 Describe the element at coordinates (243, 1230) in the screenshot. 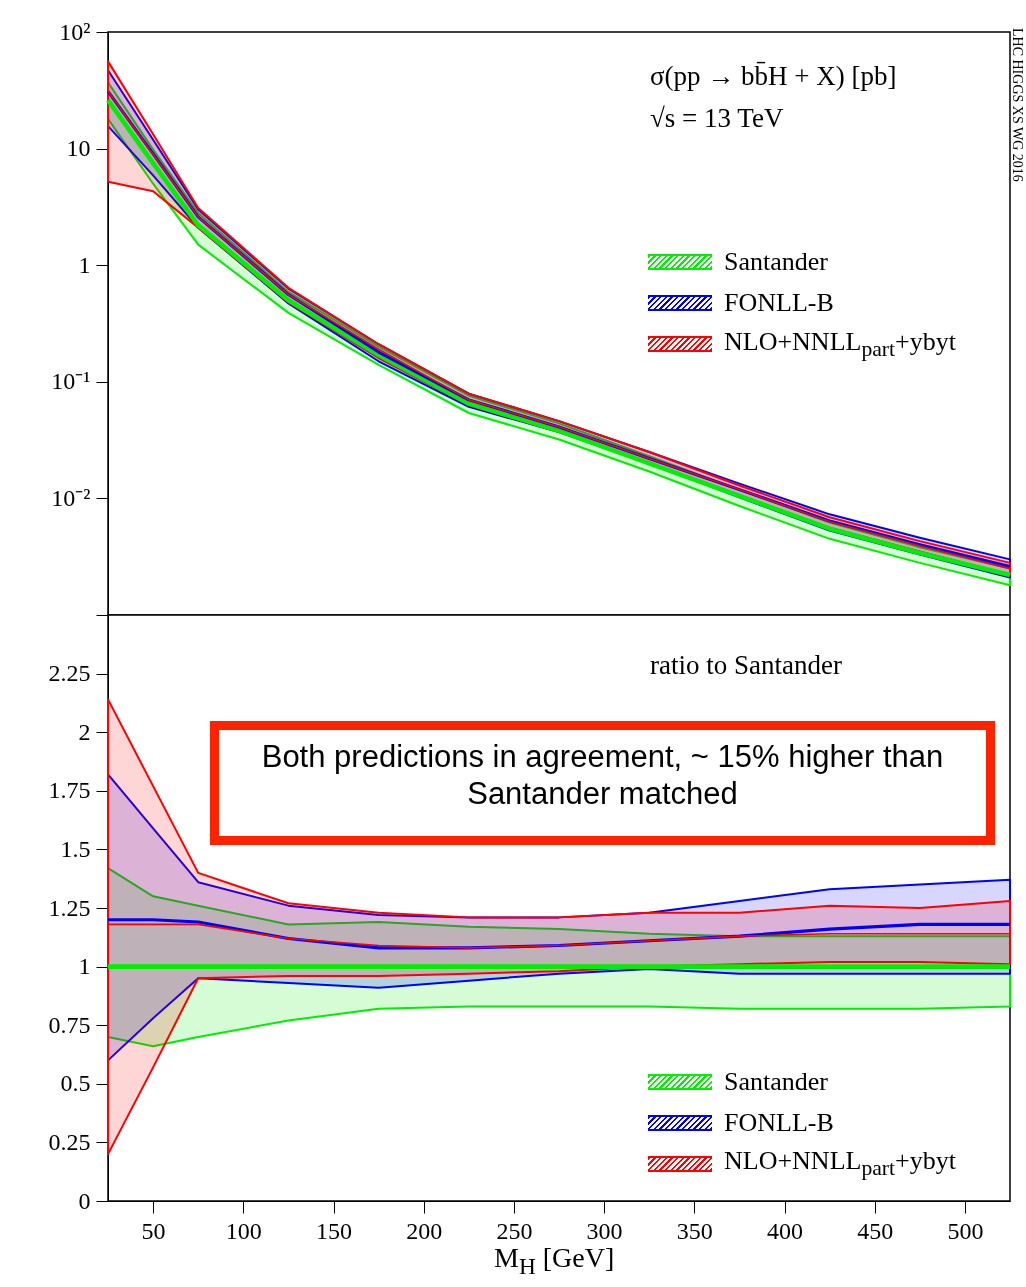

I see `x-tick-label: 100` at that location.